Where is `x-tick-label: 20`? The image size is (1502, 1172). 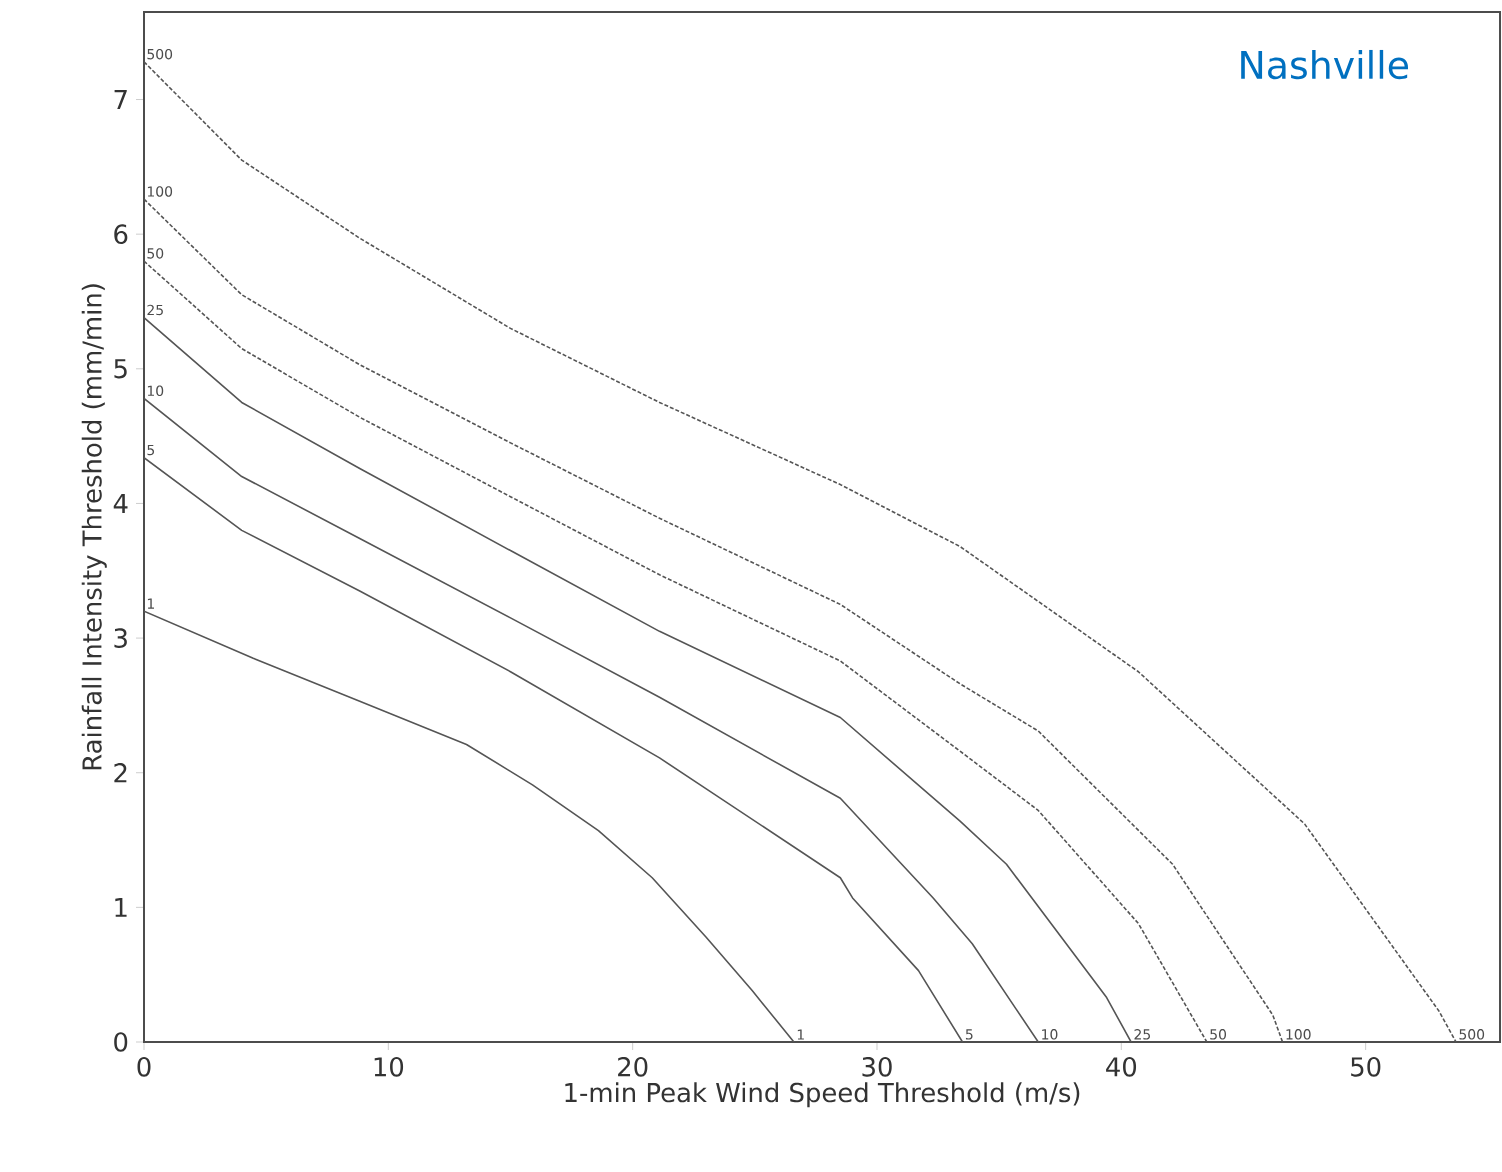
x-tick-label: 20 is located at coordinates (633, 1067).